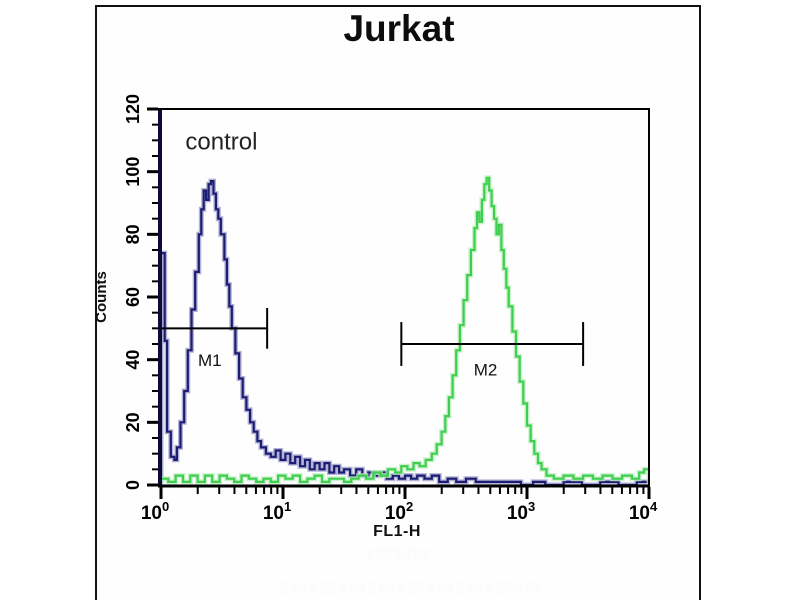  Describe the element at coordinates (210, 360) in the screenshot. I see `marker-M1-label: M1` at that location.